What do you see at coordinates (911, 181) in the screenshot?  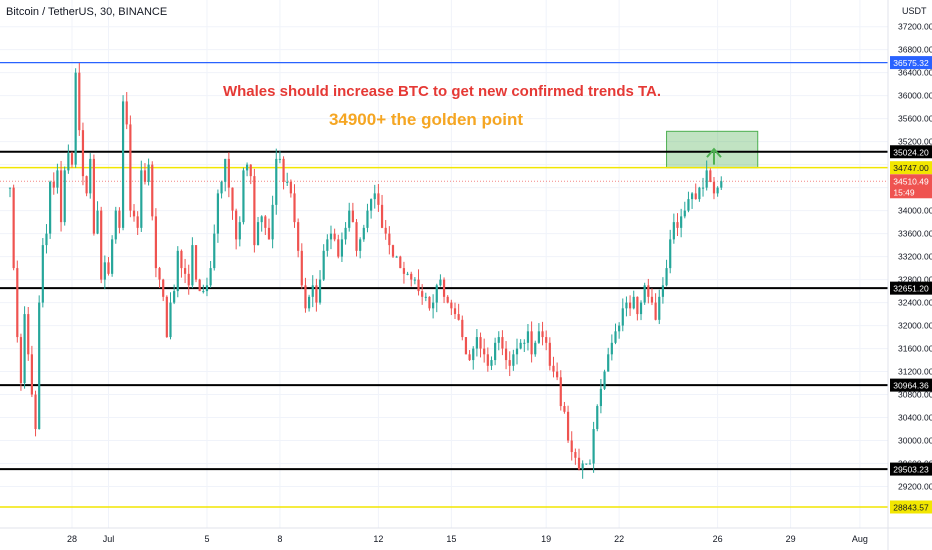 I see `current-price-text: 34510.49` at bounding box center [911, 181].